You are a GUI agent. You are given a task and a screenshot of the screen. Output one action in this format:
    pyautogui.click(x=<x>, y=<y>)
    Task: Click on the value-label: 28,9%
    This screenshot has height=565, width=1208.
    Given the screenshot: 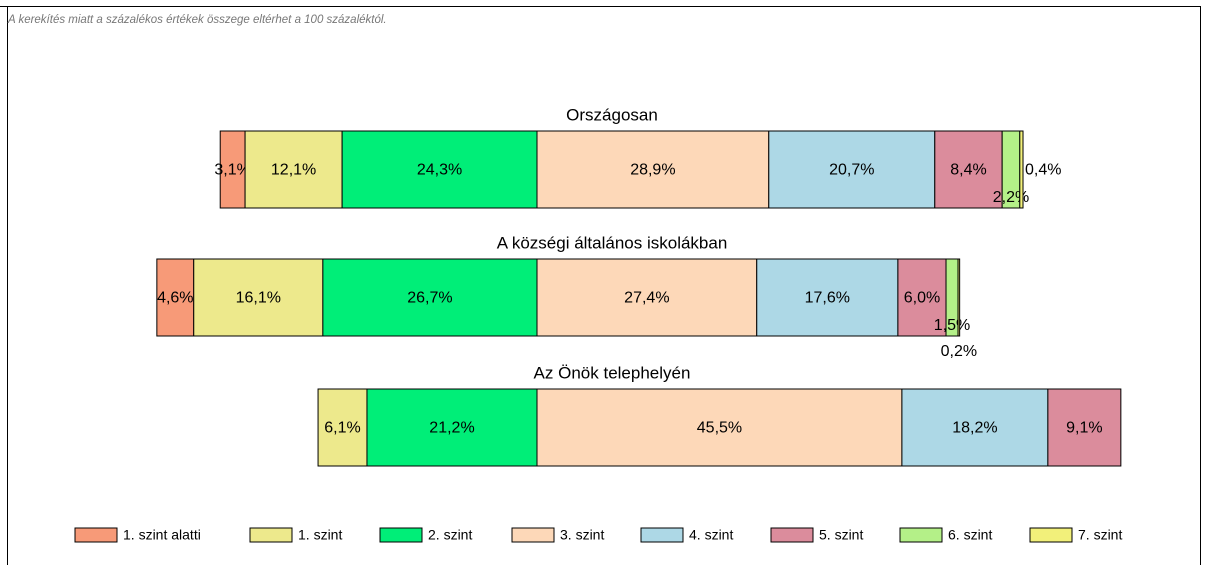 What is the action you would take?
    pyautogui.click(x=652, y=170)
    